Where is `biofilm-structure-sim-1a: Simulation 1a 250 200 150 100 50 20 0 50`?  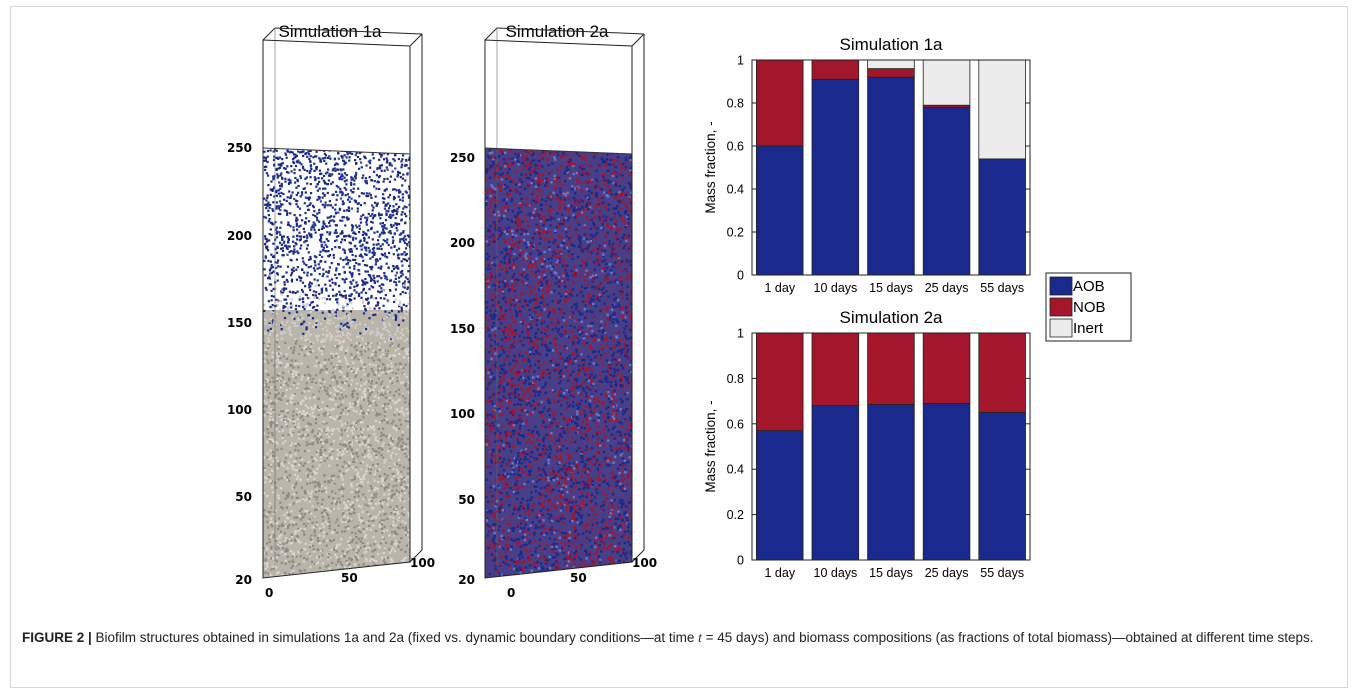 biofilm-structure-sim-1a: Simulation 1a 250 200 150 100 50 20 0 50 is located at coordinates (331, 311).